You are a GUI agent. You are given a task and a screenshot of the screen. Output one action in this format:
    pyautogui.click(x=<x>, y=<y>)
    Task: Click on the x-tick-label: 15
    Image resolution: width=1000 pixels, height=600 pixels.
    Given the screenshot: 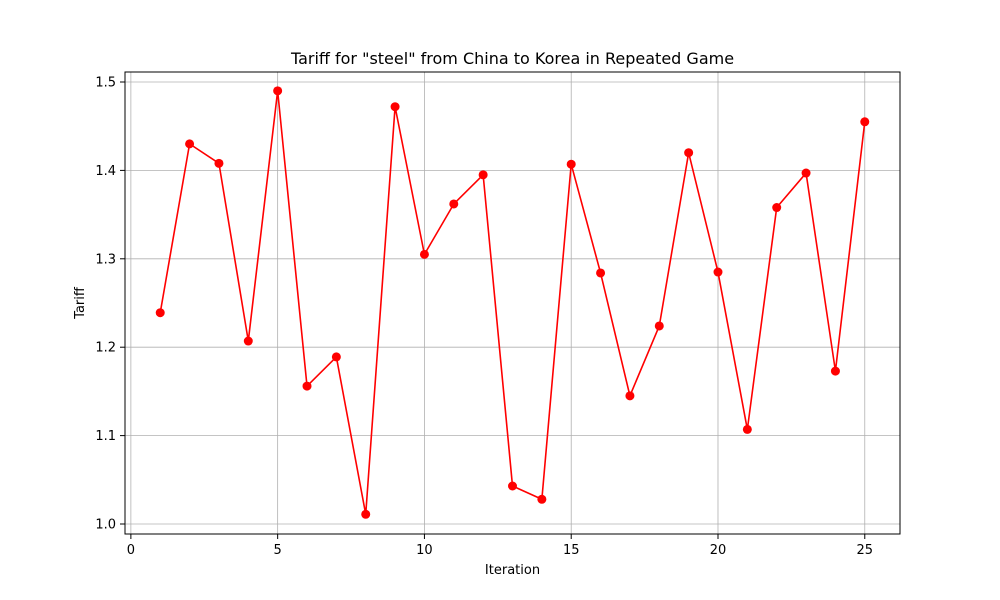 What is the action you would take?
    pyautogui.click(x=571, y=550)
    